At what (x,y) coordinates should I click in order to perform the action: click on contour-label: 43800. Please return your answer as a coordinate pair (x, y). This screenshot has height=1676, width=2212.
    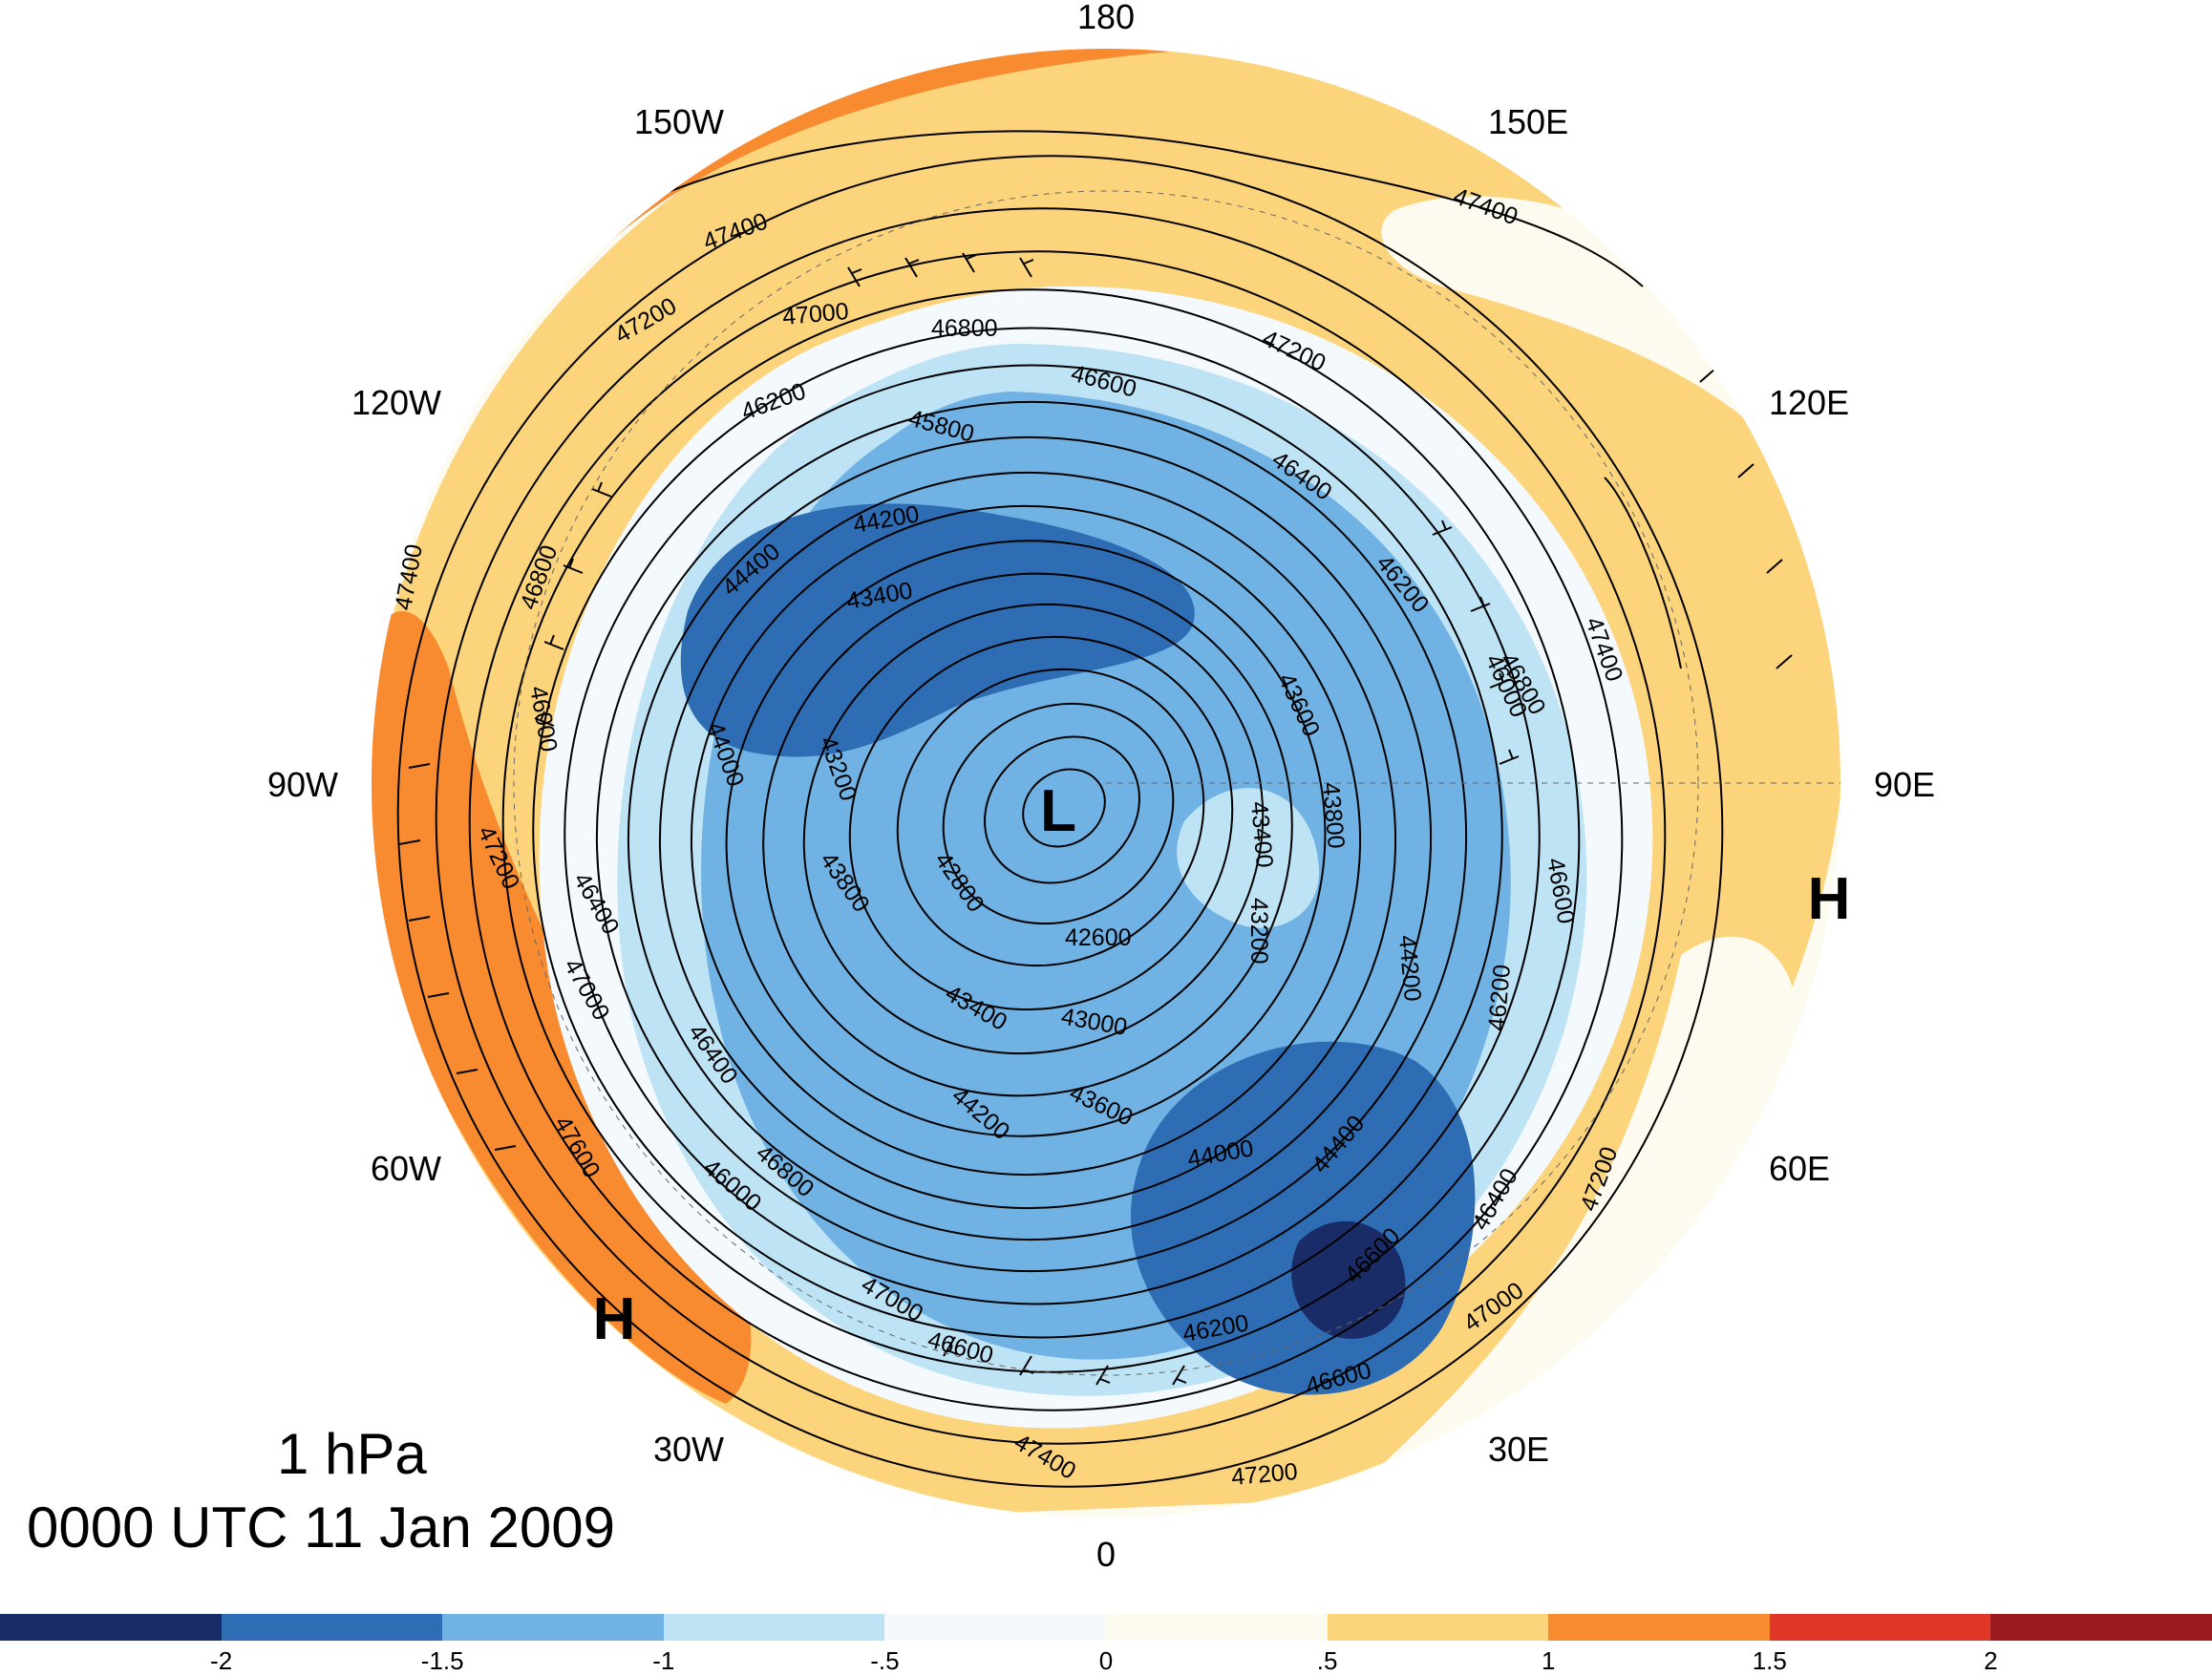
    Looking at the image, I should click on (1333, 815).